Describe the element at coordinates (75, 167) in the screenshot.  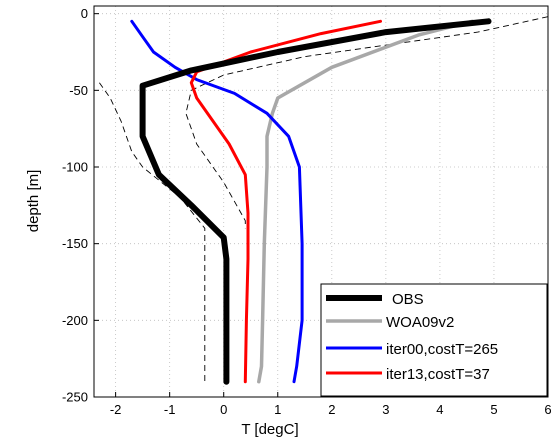
I see `y-tick-label: -100` at that location.